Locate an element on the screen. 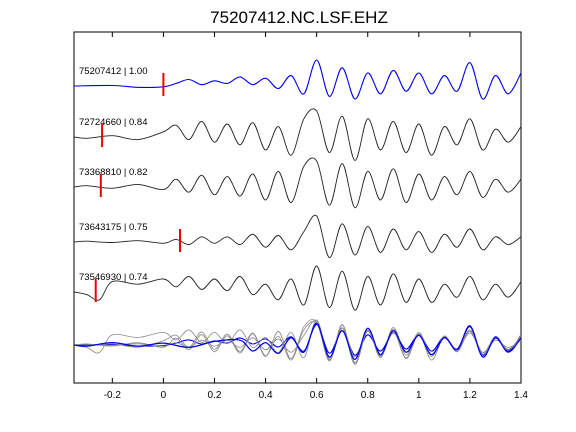  x-tick-label-0: -0.2 is located at coordinates (113, 395).